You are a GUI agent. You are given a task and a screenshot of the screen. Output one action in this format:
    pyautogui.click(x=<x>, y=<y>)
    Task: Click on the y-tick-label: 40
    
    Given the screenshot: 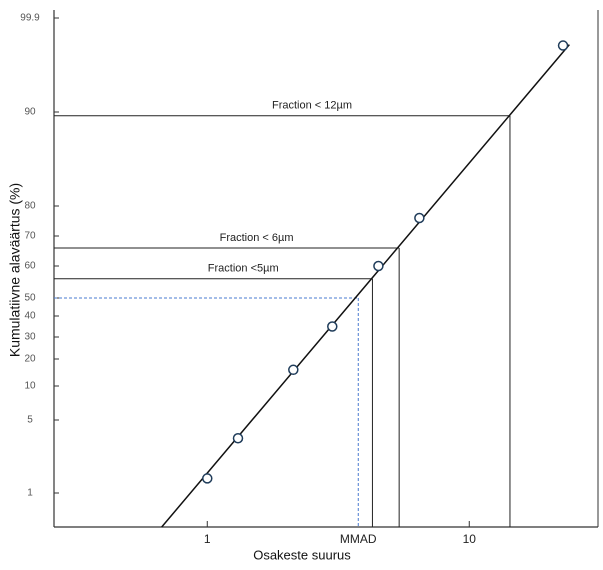 What is the action you would take?
    pyautogui.click(x=30, y=316)
    